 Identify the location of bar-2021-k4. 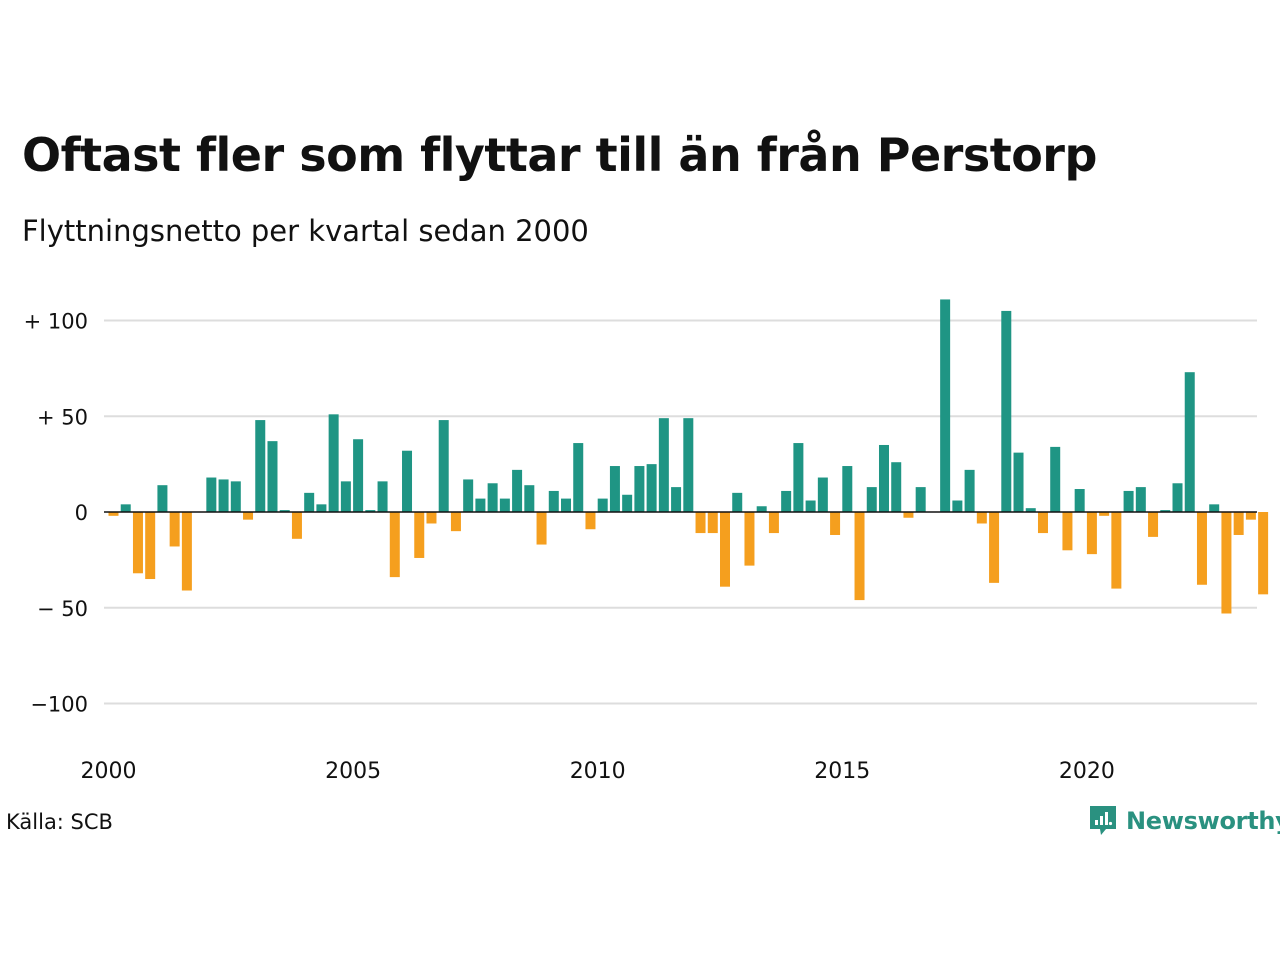
(1177, 497).